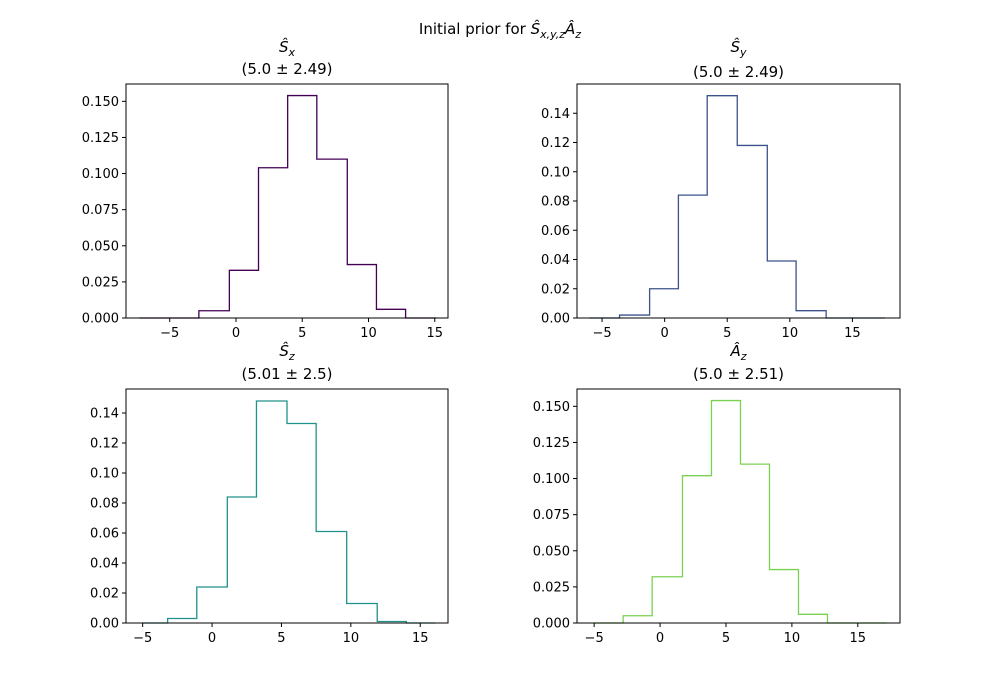  Describe the element at coordinates (734, 350) in the screenshot. I see `title-symbol-base: Â` at that location.